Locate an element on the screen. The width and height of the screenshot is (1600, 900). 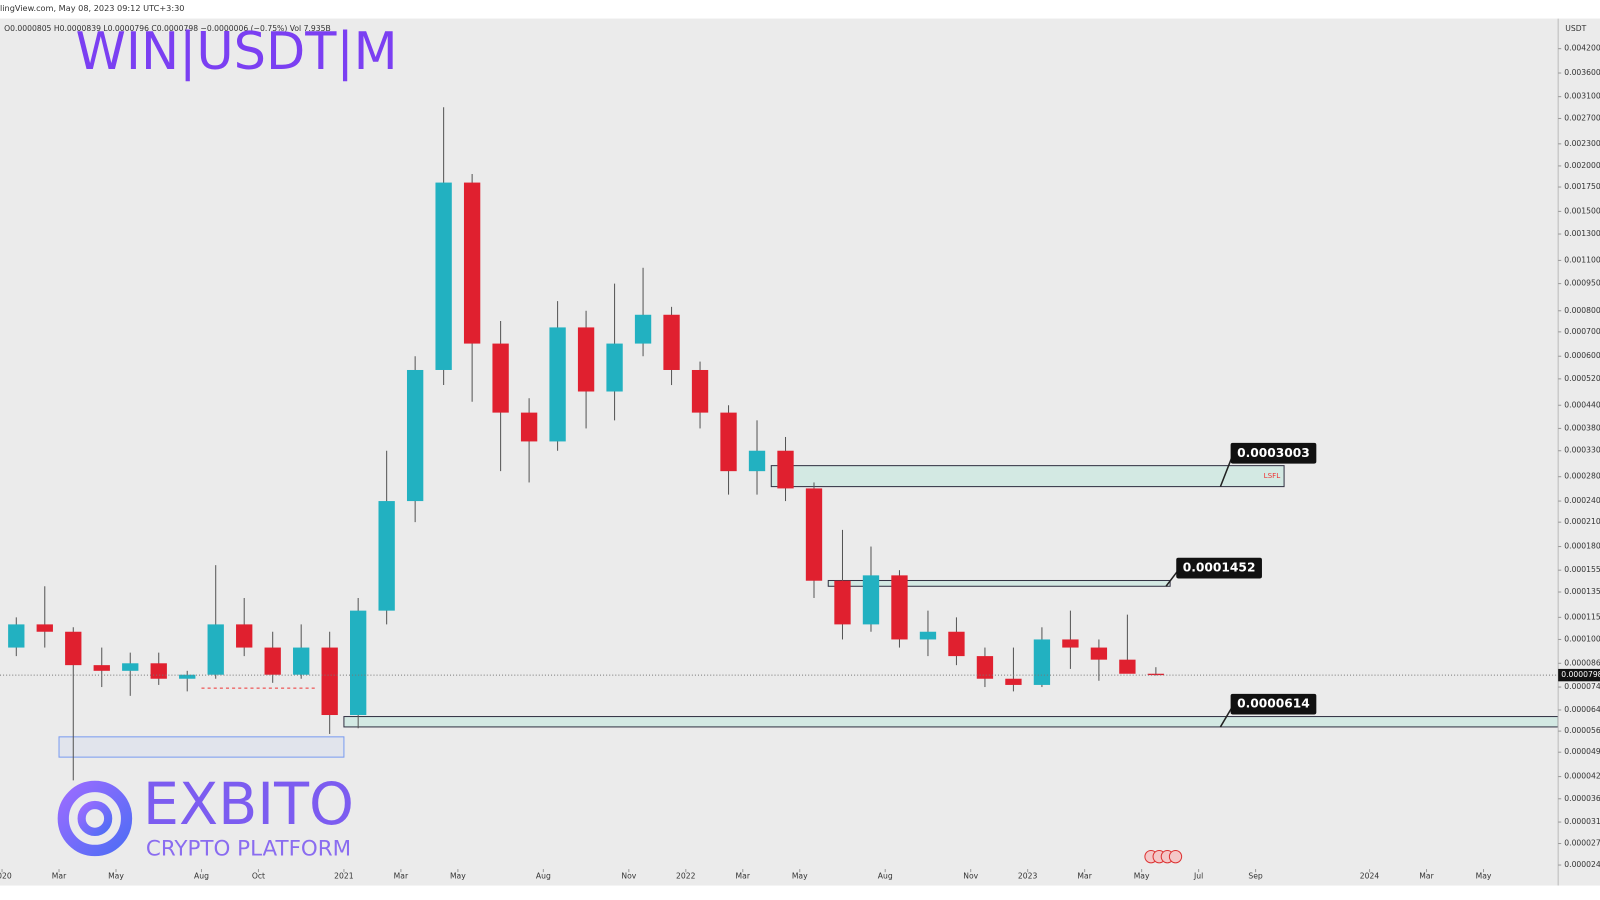
y-tick-label: 0.0000315 is located at coordinates (1582, 821).